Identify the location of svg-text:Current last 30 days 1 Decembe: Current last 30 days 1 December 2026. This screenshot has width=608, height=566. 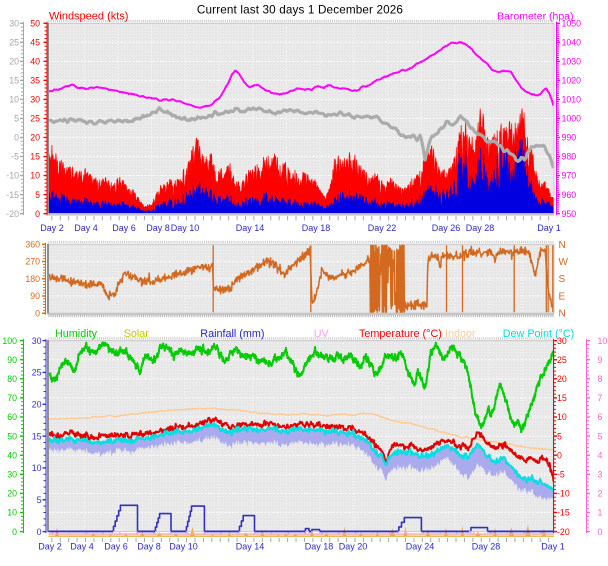
(300, 10).